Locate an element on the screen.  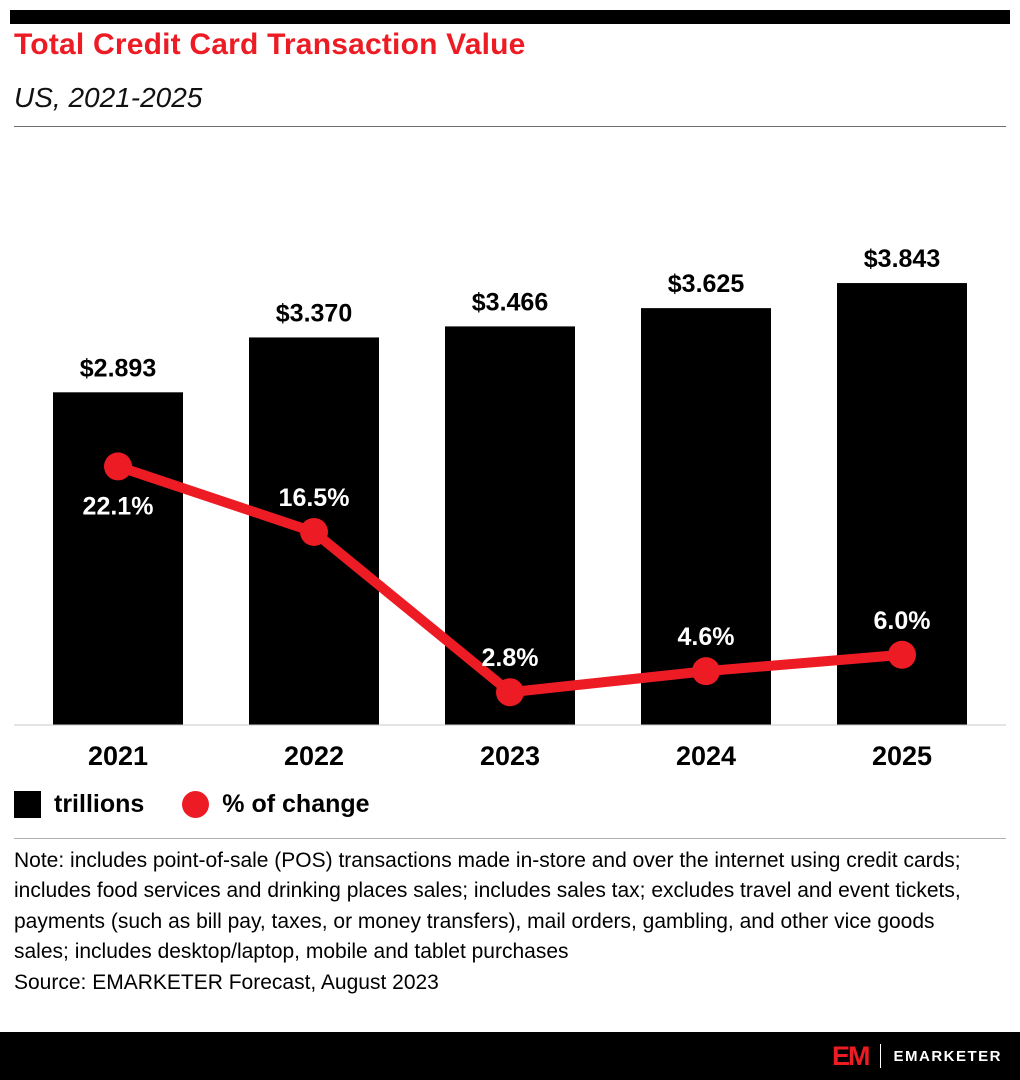
pct-change-dot-2023 is located at coordinates (510, 692).